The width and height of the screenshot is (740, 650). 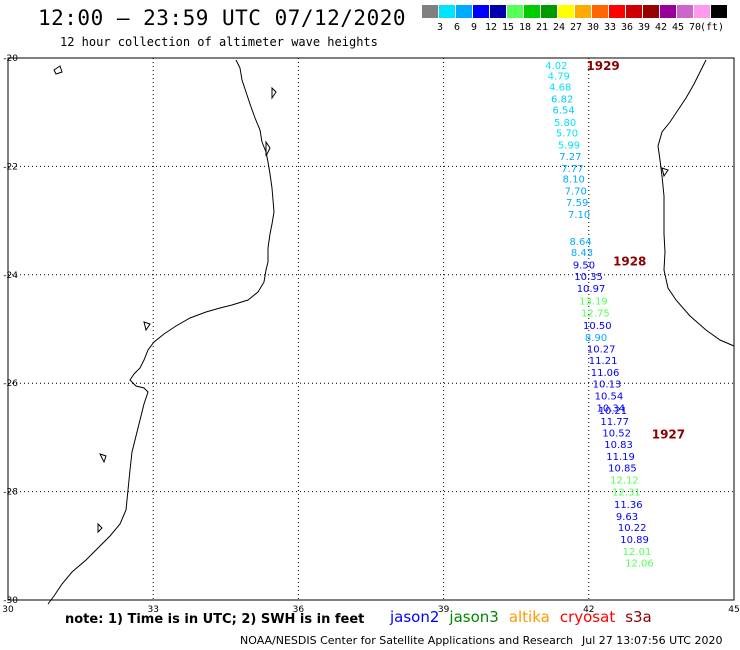 I want to click on wave-height-reading: 7.27, so click(x=570, y=157).